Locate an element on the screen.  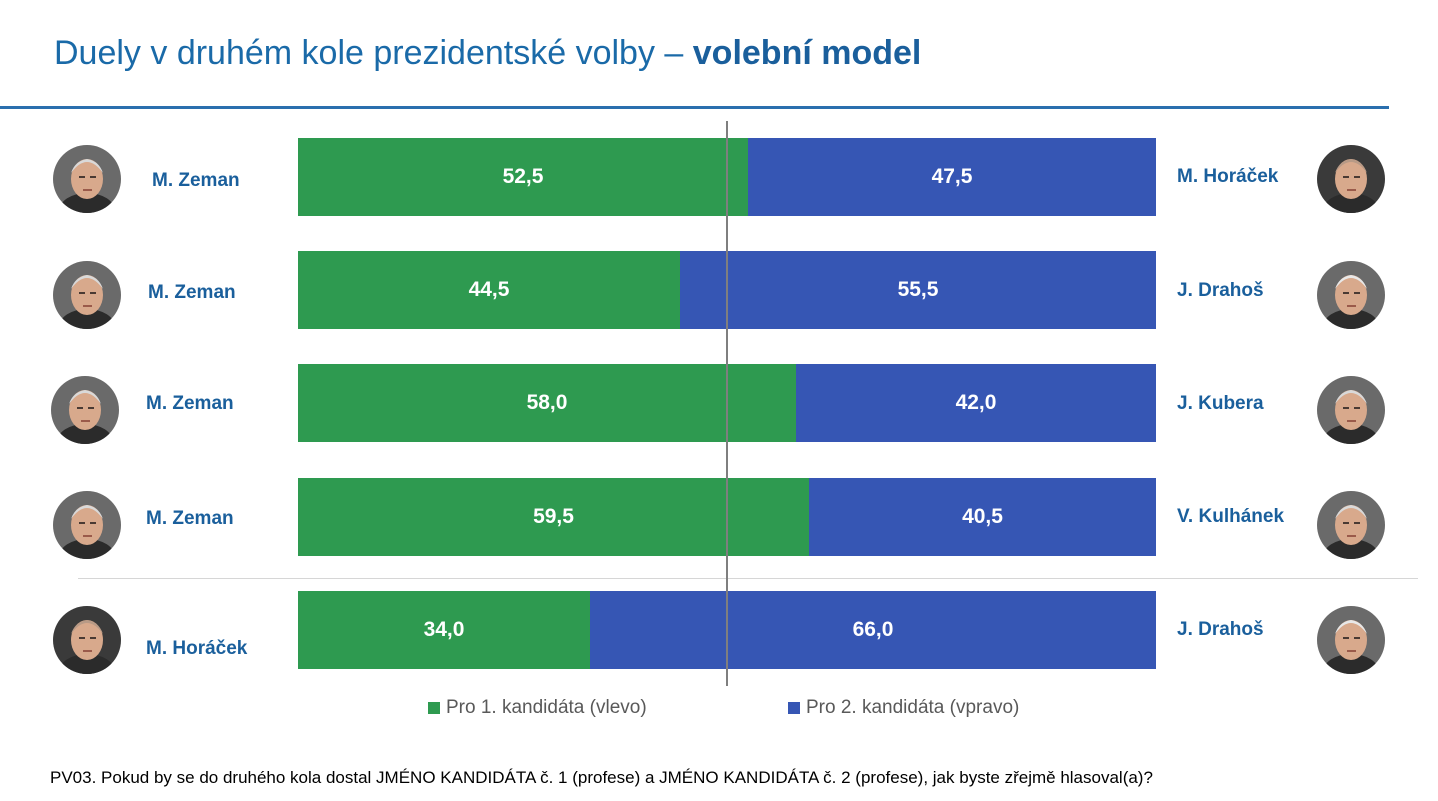
bar-left-label-2: 44,5 is located at coordinates (489, 289).